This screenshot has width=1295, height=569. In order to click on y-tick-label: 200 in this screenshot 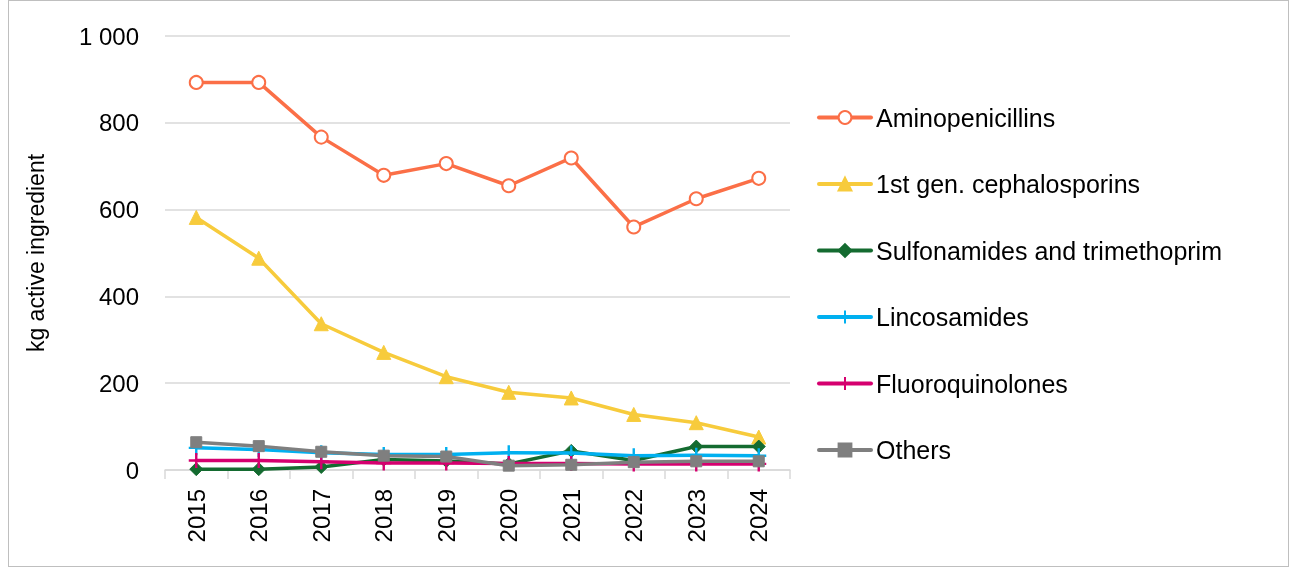, I will do `click(118, 383)`.